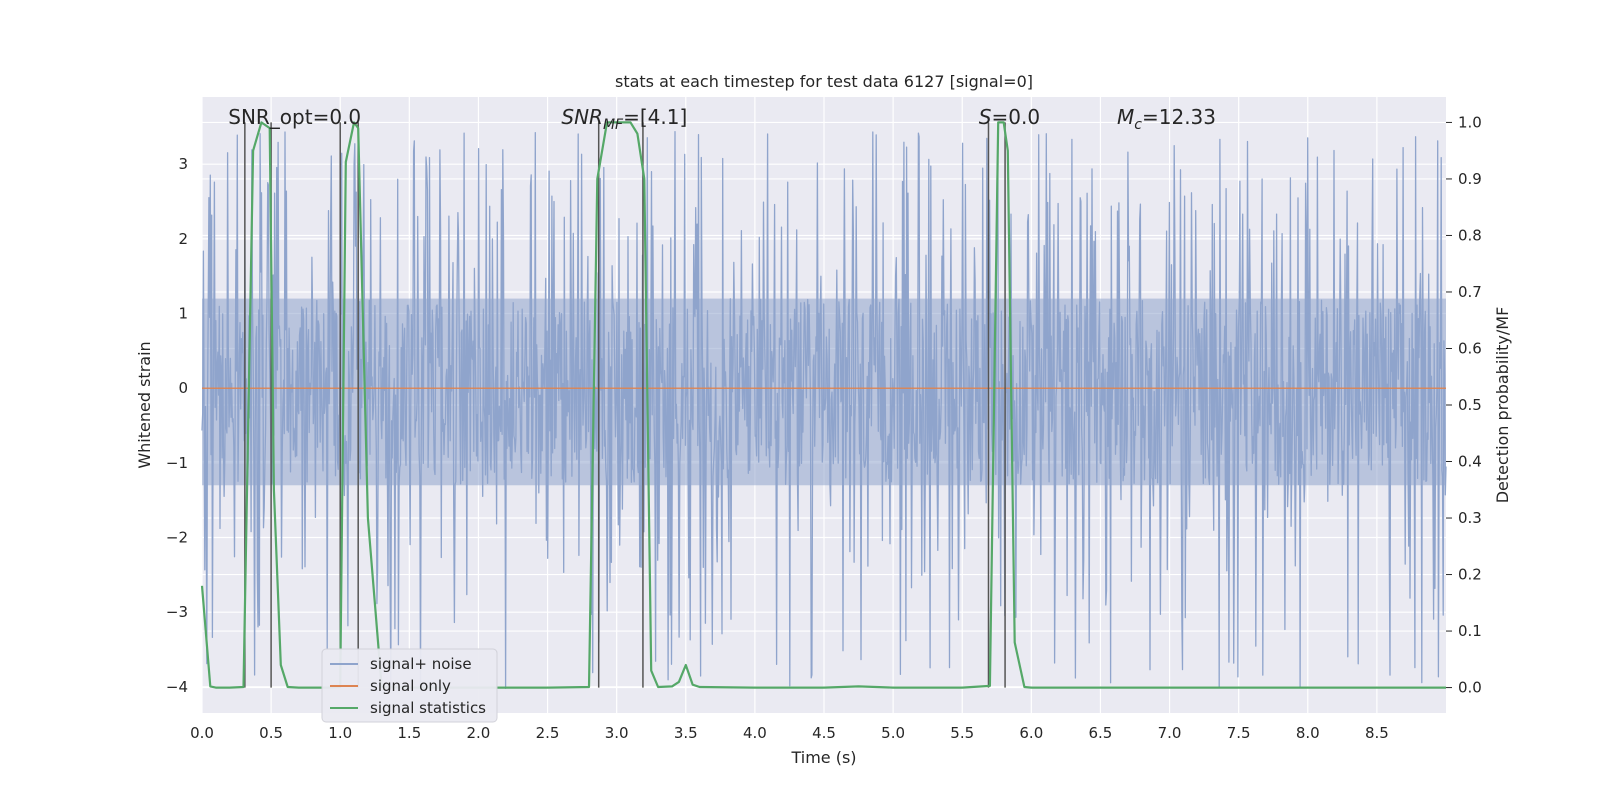  What do you see at coordinates (340, 733) in the screenshot?
I see `x-tick-label: 1.0` at bounding box center [340, 733].